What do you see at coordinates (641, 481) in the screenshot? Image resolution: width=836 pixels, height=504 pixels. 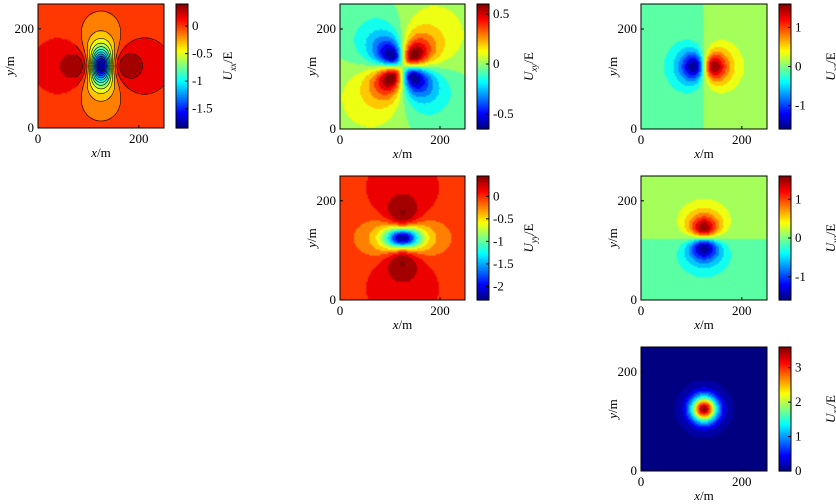 I see `panel-zz-xtick-label: 0` at bounding box center [641, 481].